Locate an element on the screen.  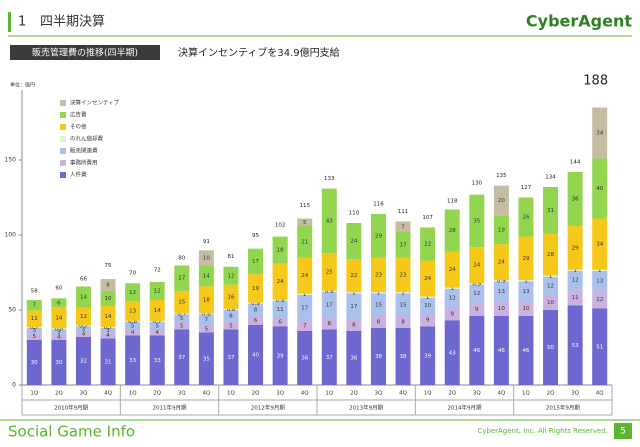
legend-label: 決算インセンティブ is located at coordinates (95, 103).